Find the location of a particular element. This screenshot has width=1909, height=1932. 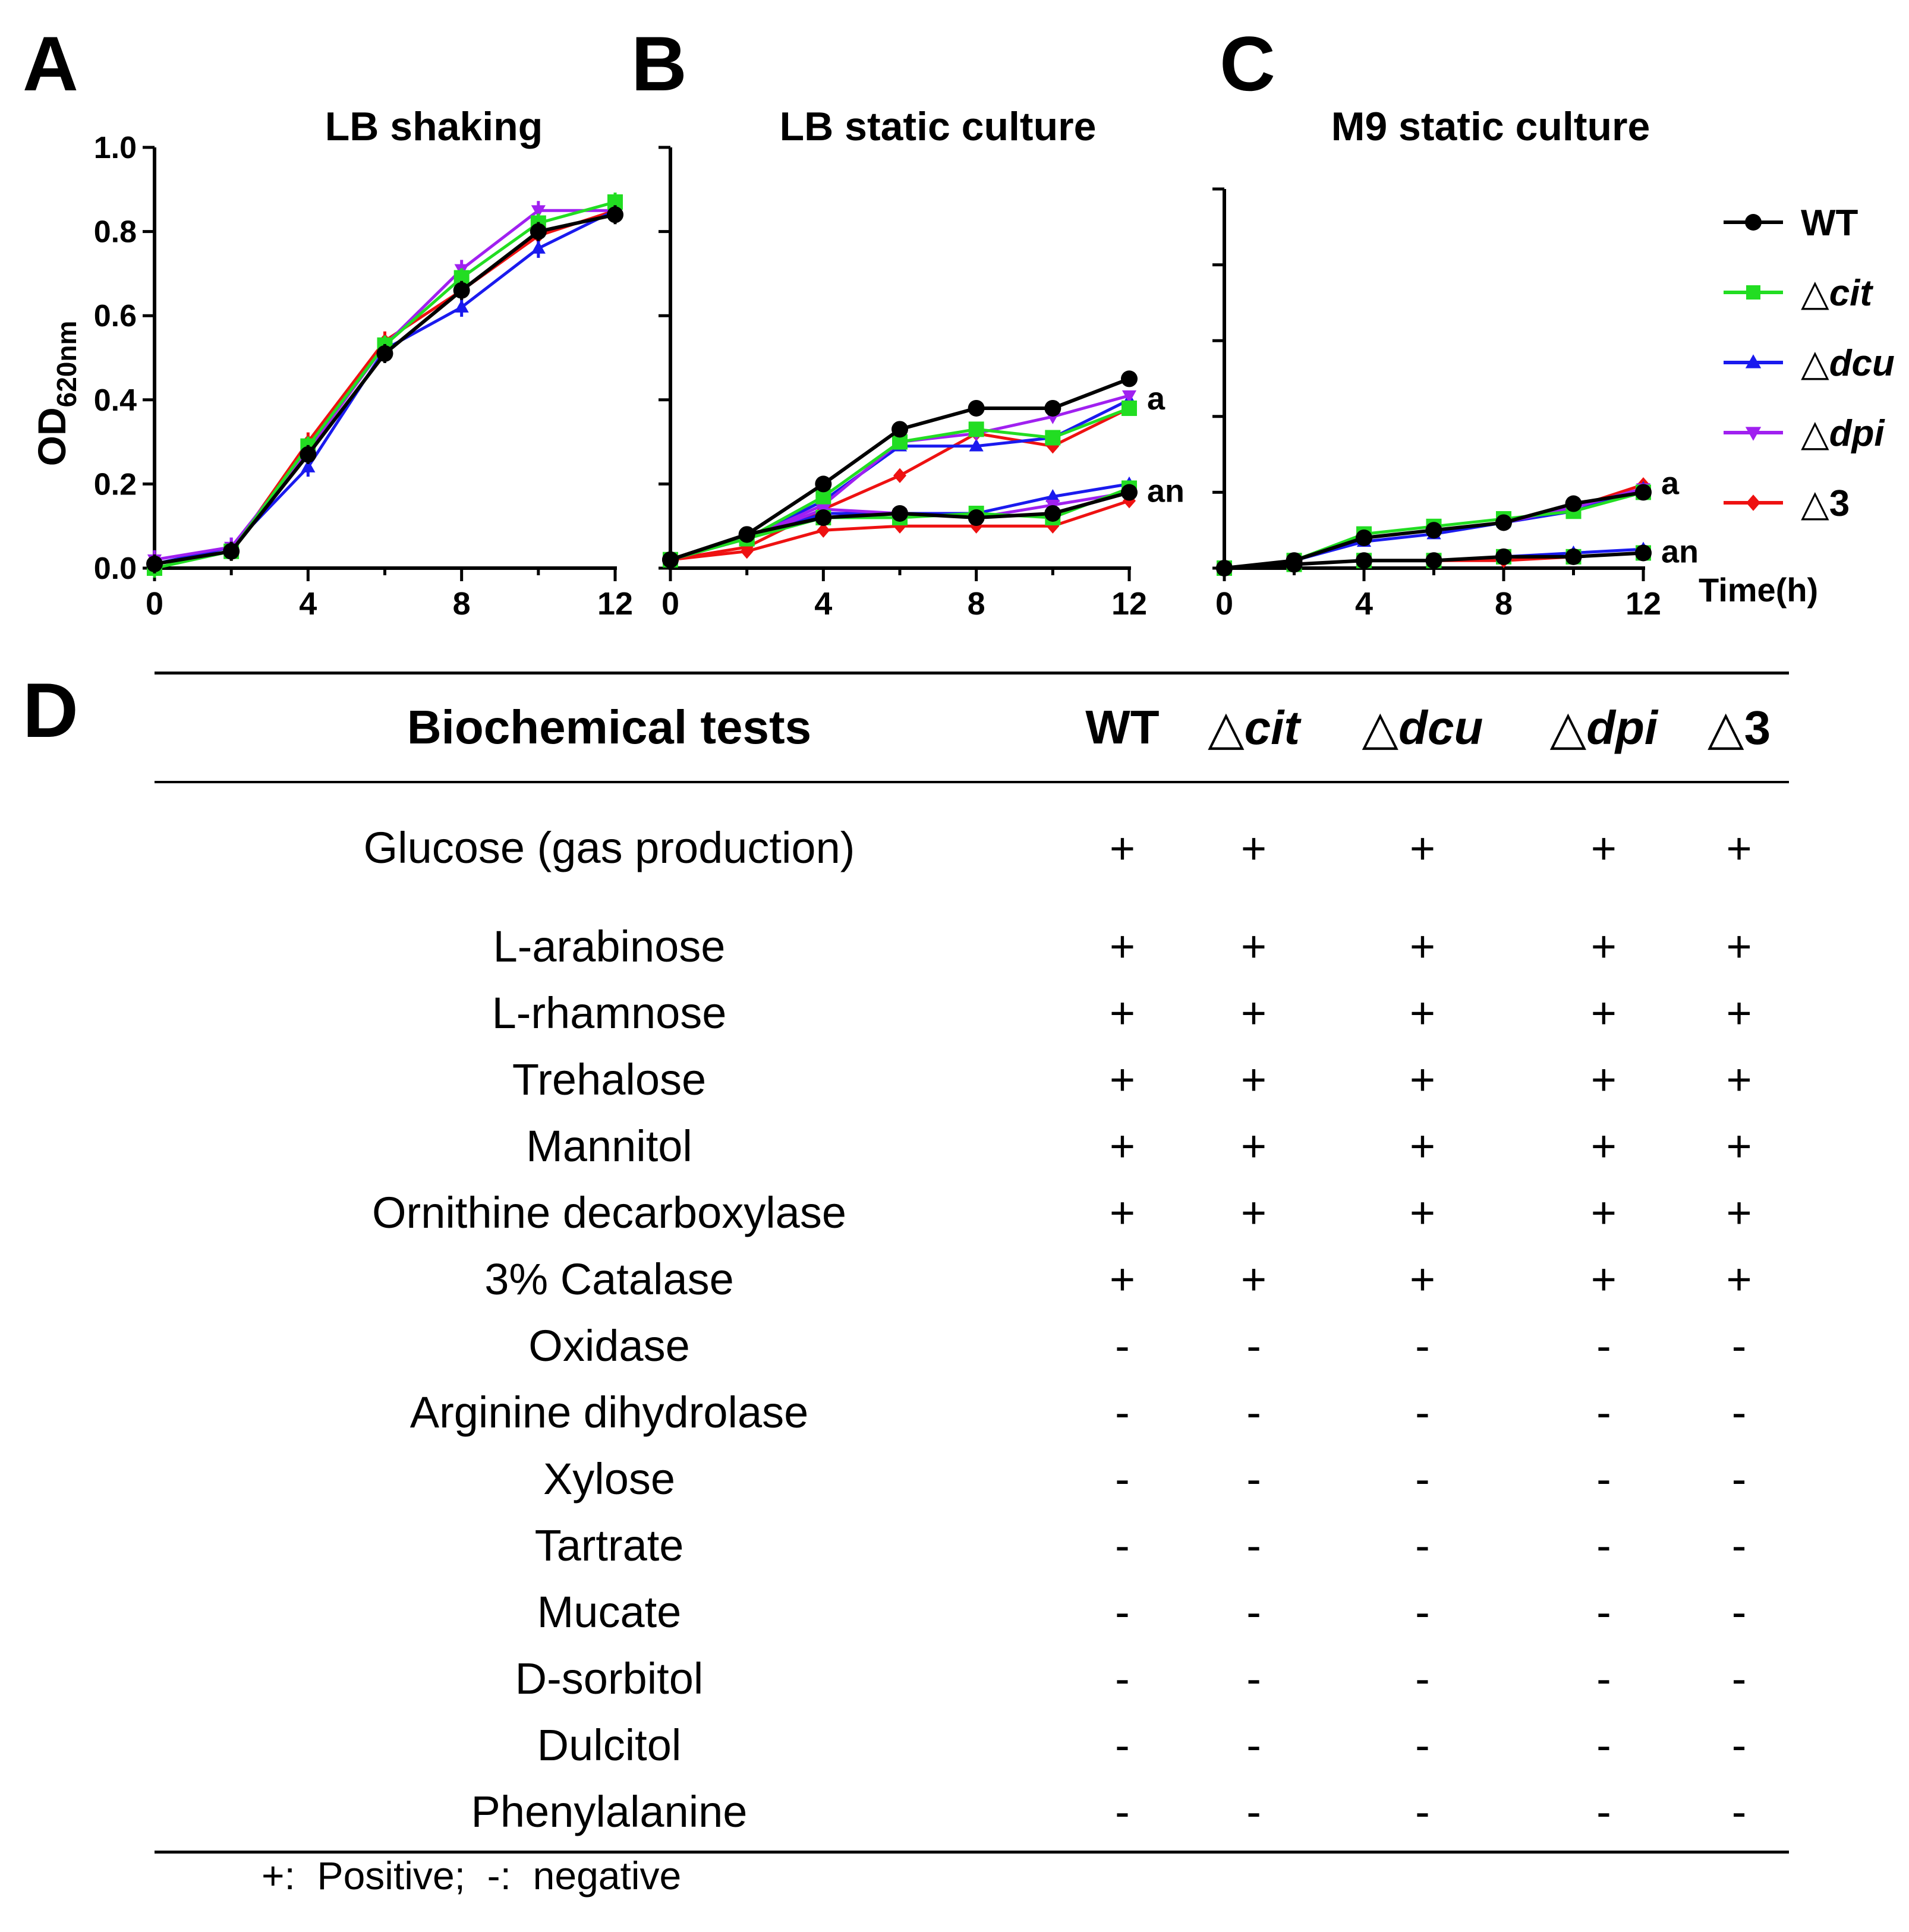

panel-b-x-tick-label: 0 is located at coordinates (670, 604).